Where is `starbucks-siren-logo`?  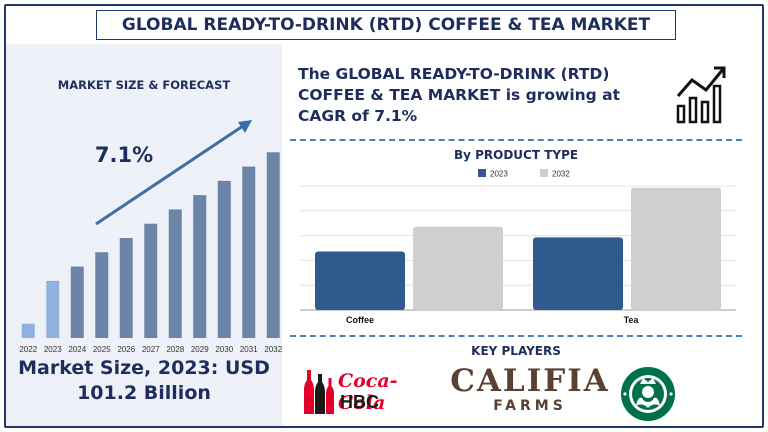 starbucks-siren-logo is located at coordinates (648, 394).